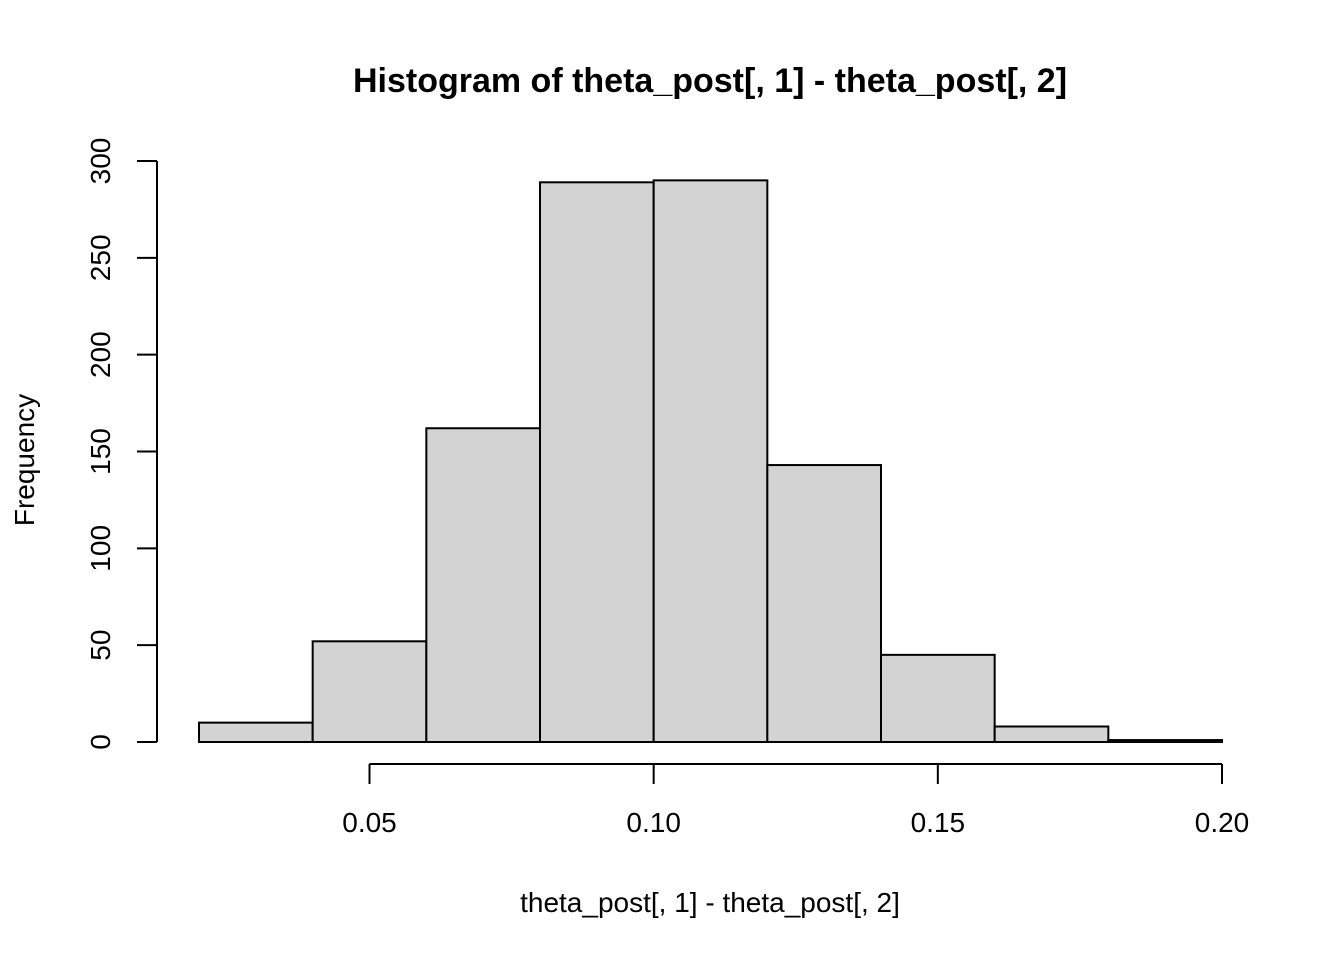 The image size is (1344, 960). What do you see at coordinates (100, 451) in the screenshot?
I see `y-tick-label: 150` at bounding box center [100, 451].